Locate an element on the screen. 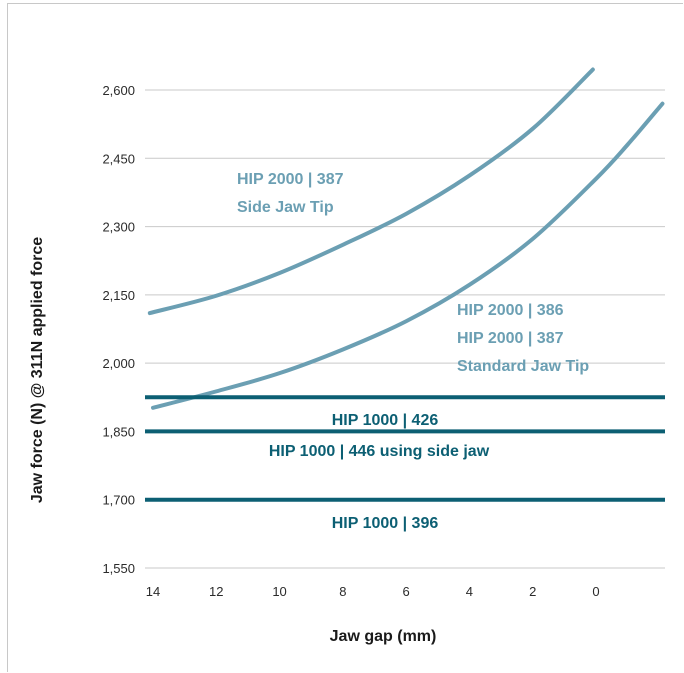 This screenshot has height=673, width=684. x-tick-label: 4 is located at coordinates (469, 591).